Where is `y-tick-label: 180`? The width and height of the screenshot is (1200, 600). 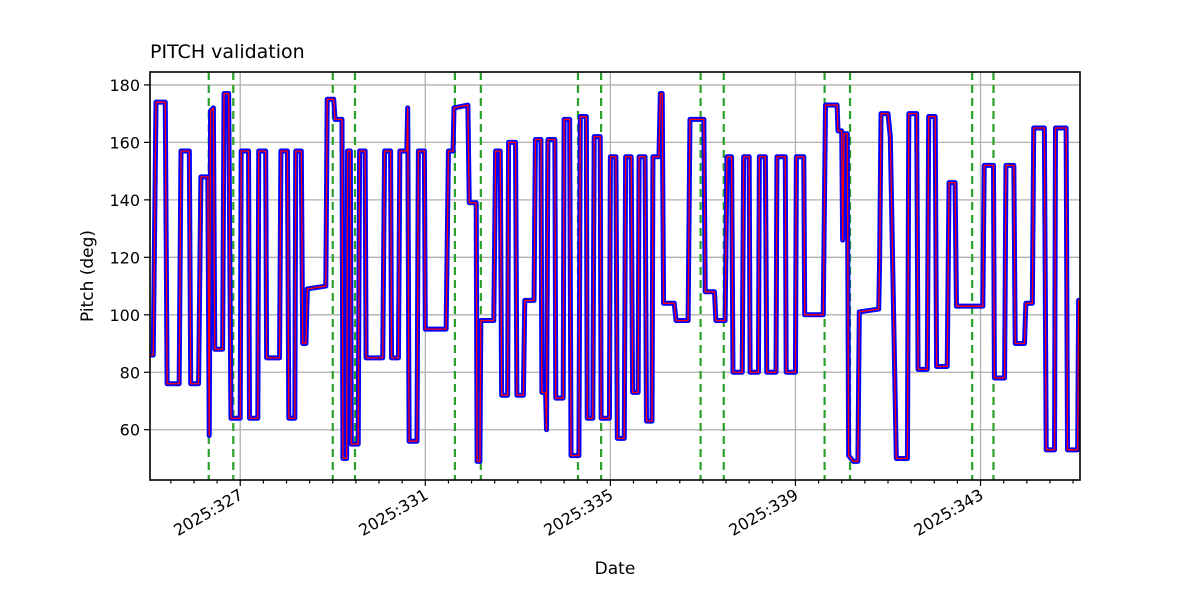 y-tick-label: 180 is located at coordinates (124, 85).